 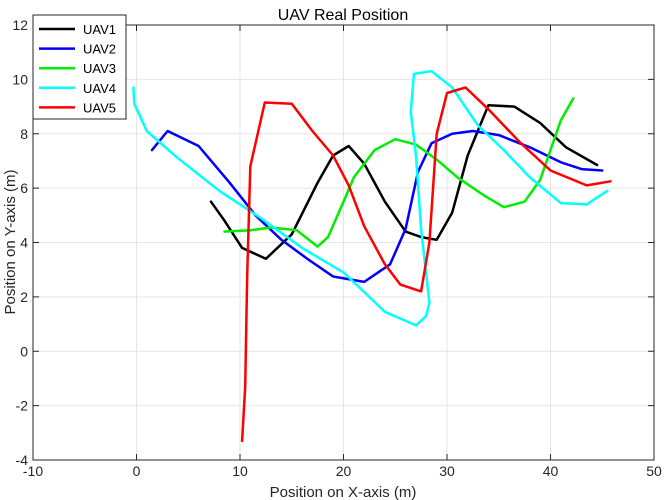 I want to click on legend-label-uav2: UAV2, so click(x=99, y=49).